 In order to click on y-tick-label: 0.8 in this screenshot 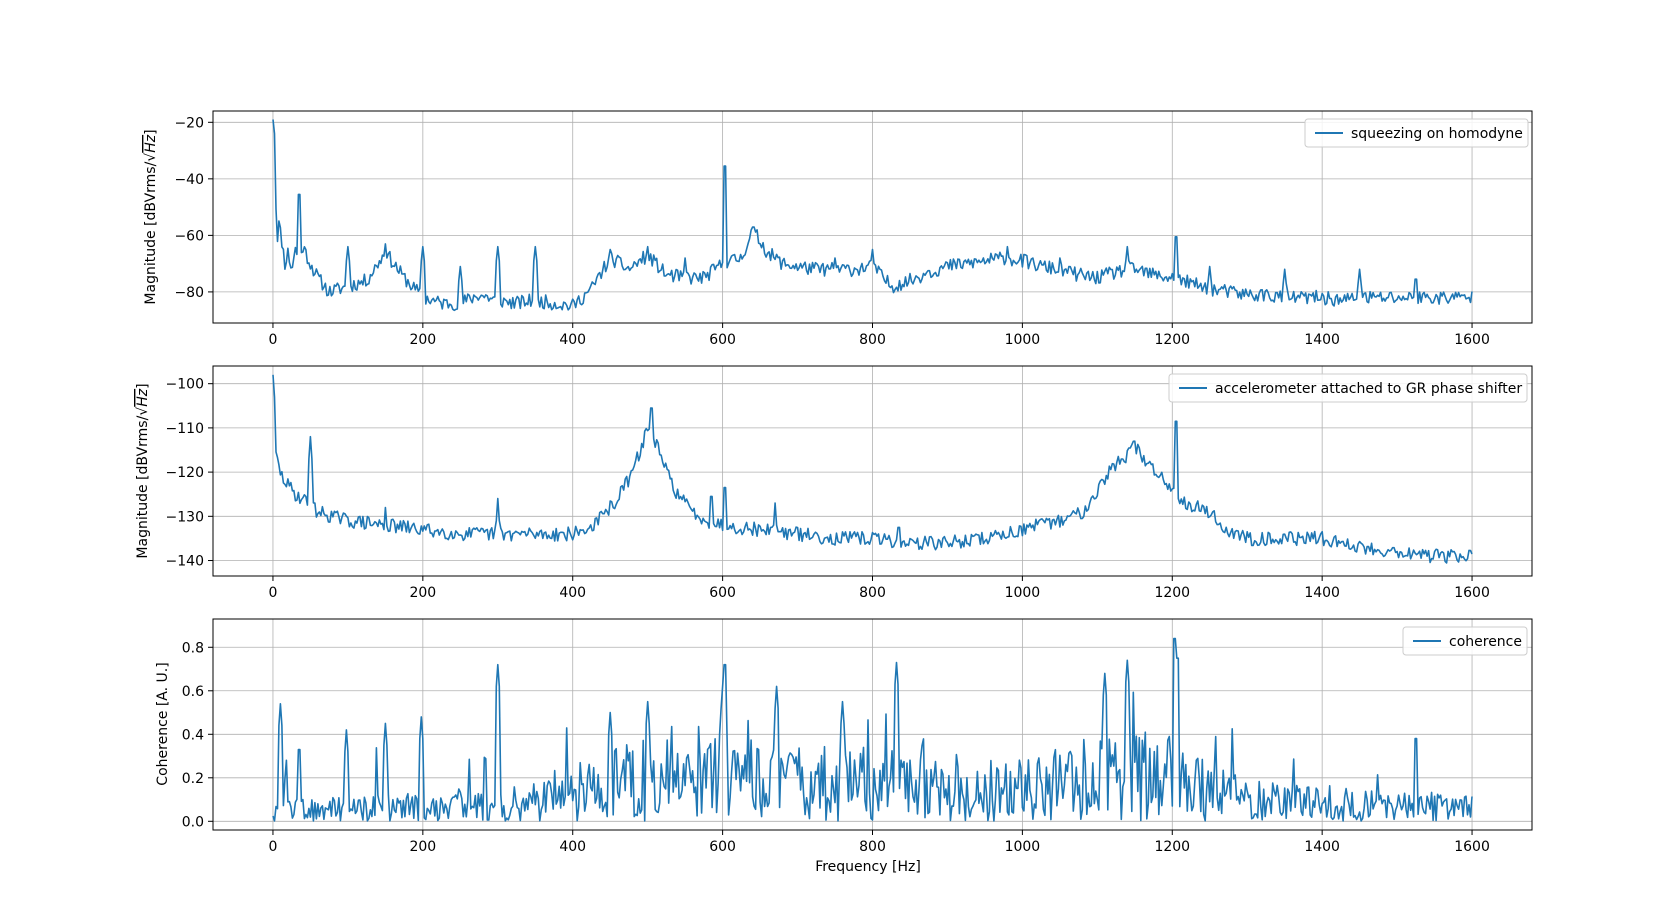, I will do `click(193, 648)`.